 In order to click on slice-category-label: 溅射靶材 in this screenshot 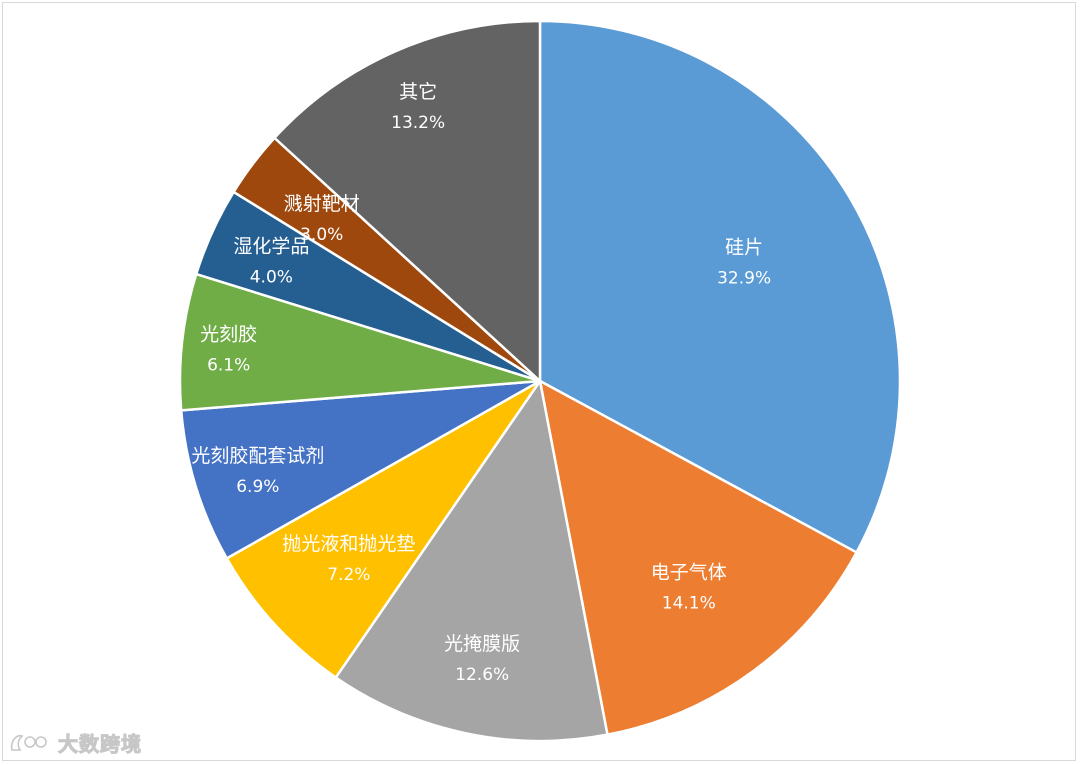, I will do `click(322, 204)`.